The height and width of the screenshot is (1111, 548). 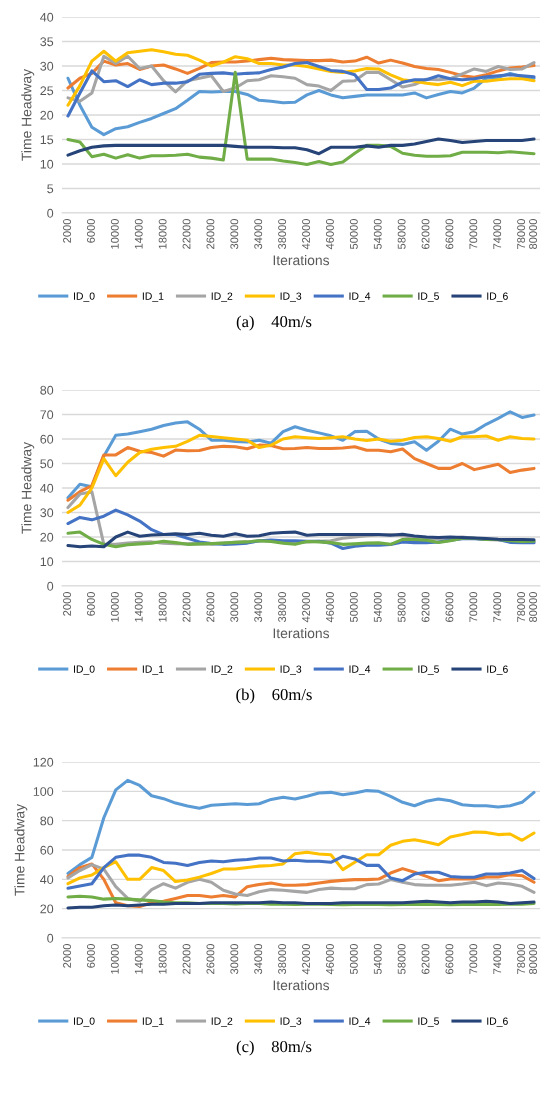 What do you see at coordinates (274, 696) in the screenshot?
I see `text: (b) 60m/s` at bounding box center [274, 696].